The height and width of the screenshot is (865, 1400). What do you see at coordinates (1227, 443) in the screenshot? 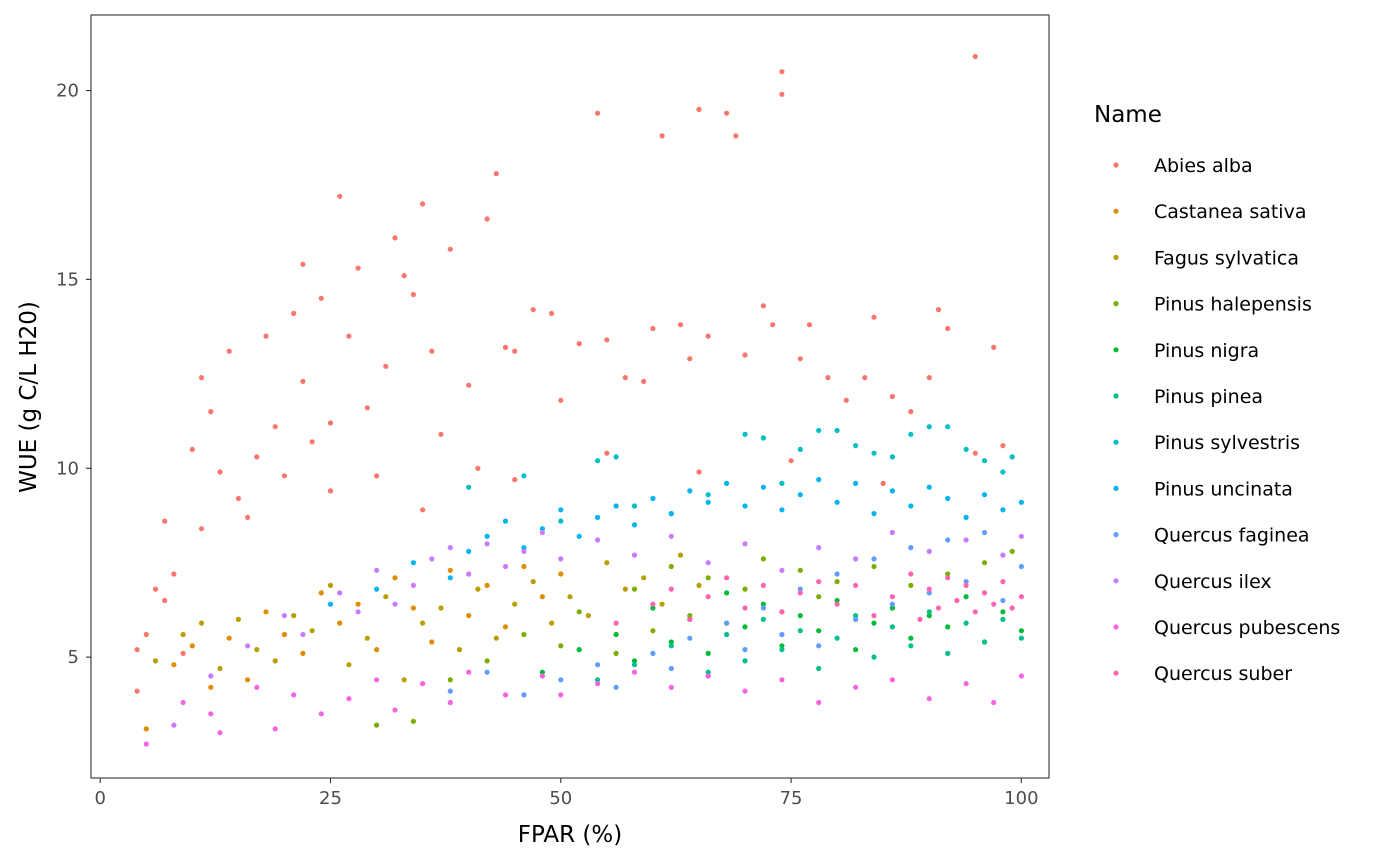
I see `legend-label: Pinus sylvestris` at bounding box center [1227, 443].